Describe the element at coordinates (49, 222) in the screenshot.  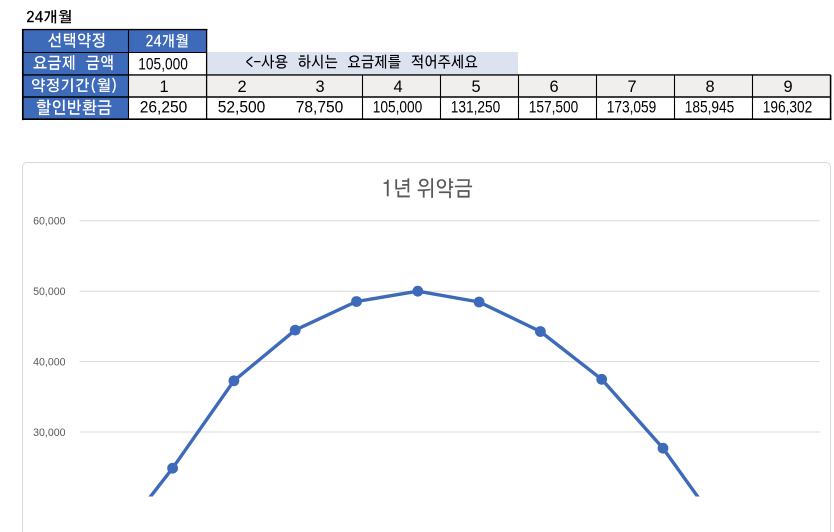
I see `svg-text: 60,000` at that location.